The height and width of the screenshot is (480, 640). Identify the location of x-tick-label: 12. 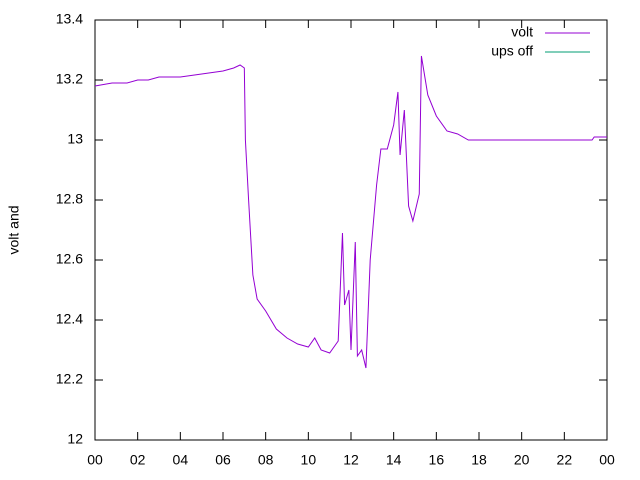
(351, 460).